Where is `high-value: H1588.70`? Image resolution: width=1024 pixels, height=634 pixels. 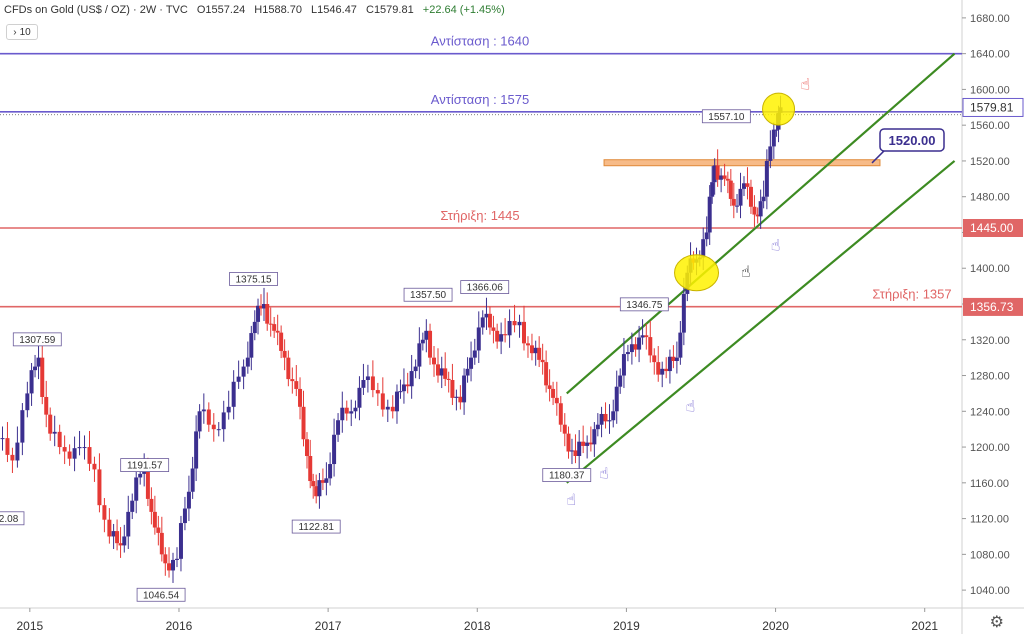
high-value: H1588.70 is located at coordinates (278, 10).